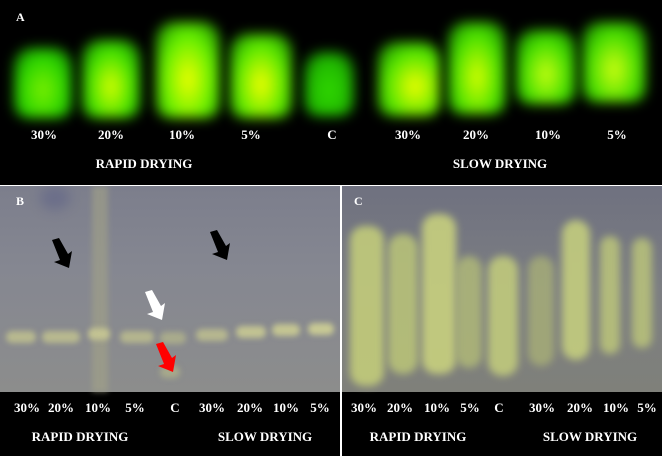 Image resolution: width=664 pixels, height=460 pixels. Describe the element at coordinates (20, 17) in the screenshot. I see `panel-label: A` at that location.